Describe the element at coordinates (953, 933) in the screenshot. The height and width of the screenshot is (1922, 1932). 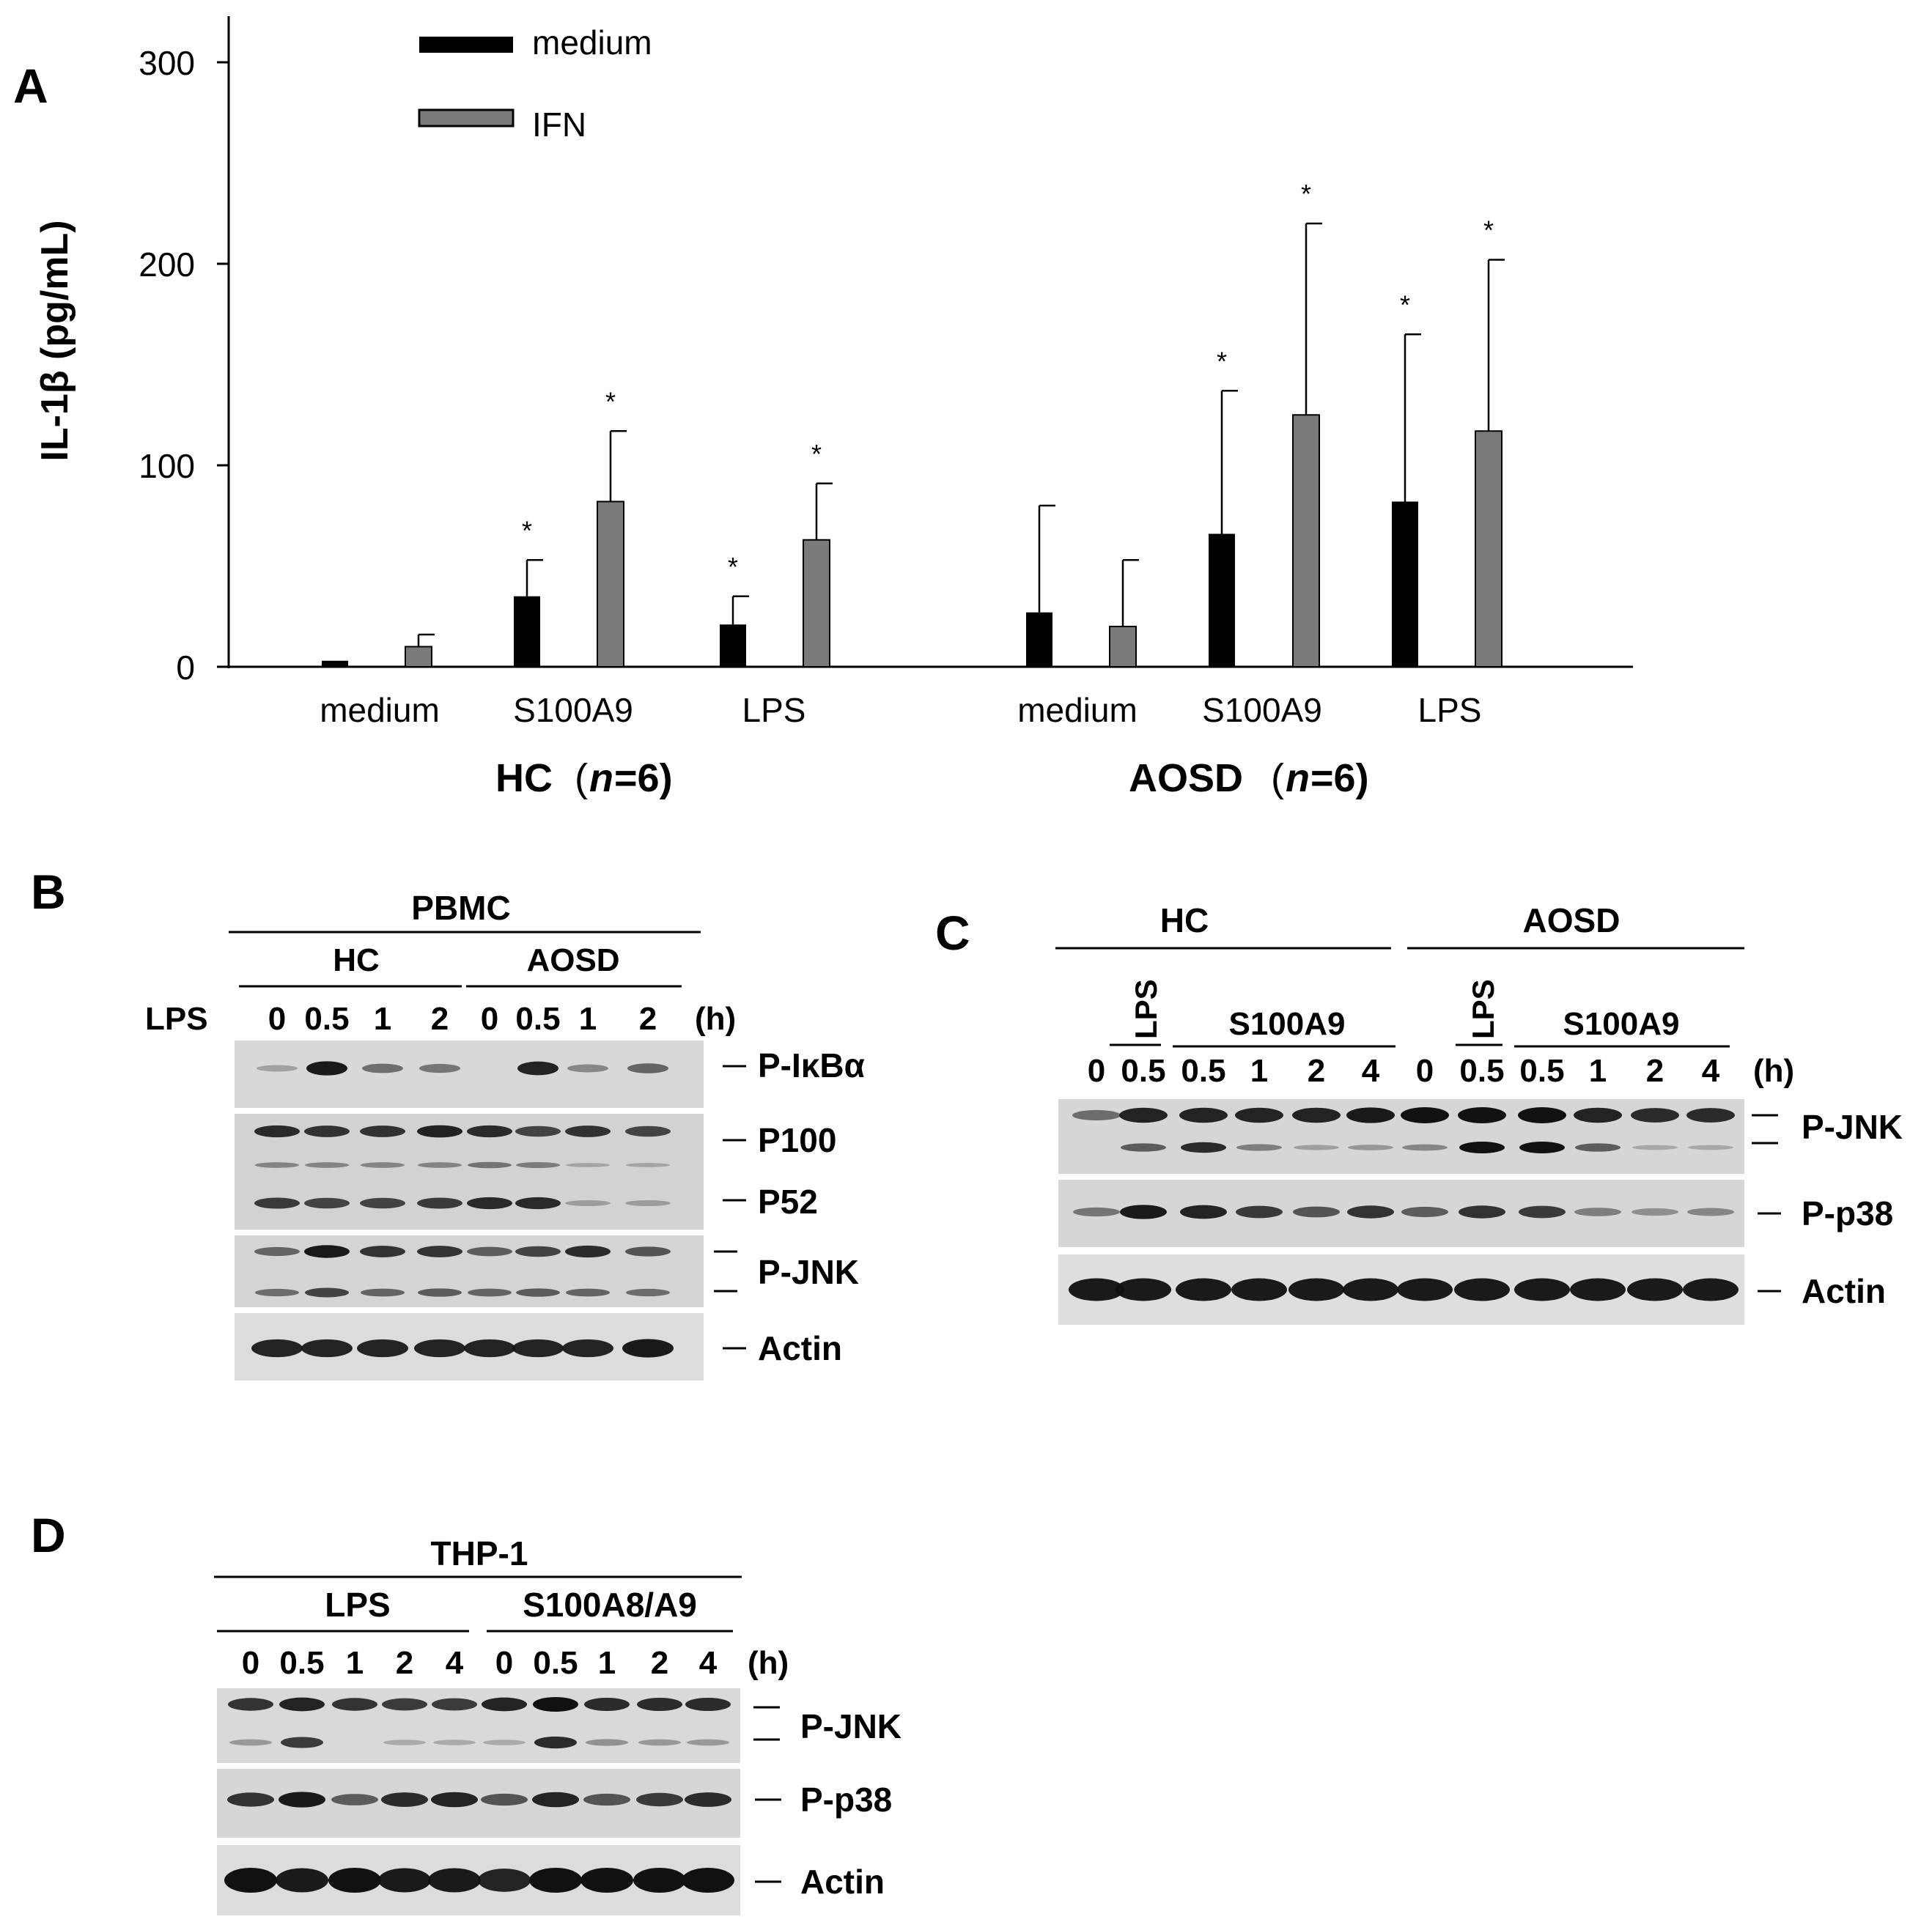
I see `panel-c-letter: C` at that location.